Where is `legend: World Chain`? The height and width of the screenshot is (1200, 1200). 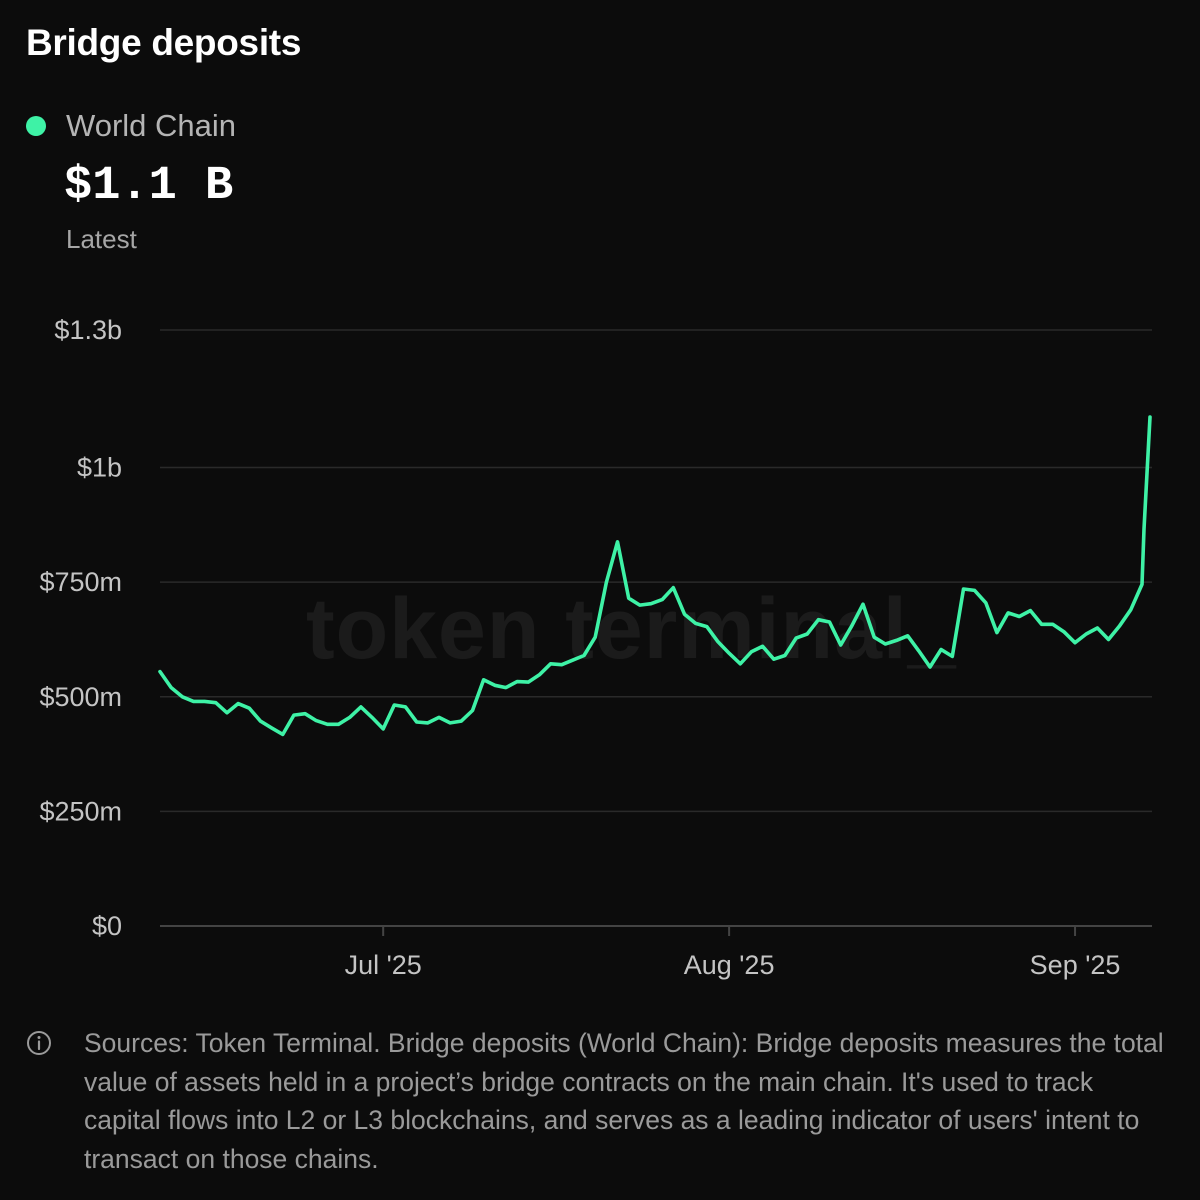
legend: World Chain is located at coordinates (131, 126).